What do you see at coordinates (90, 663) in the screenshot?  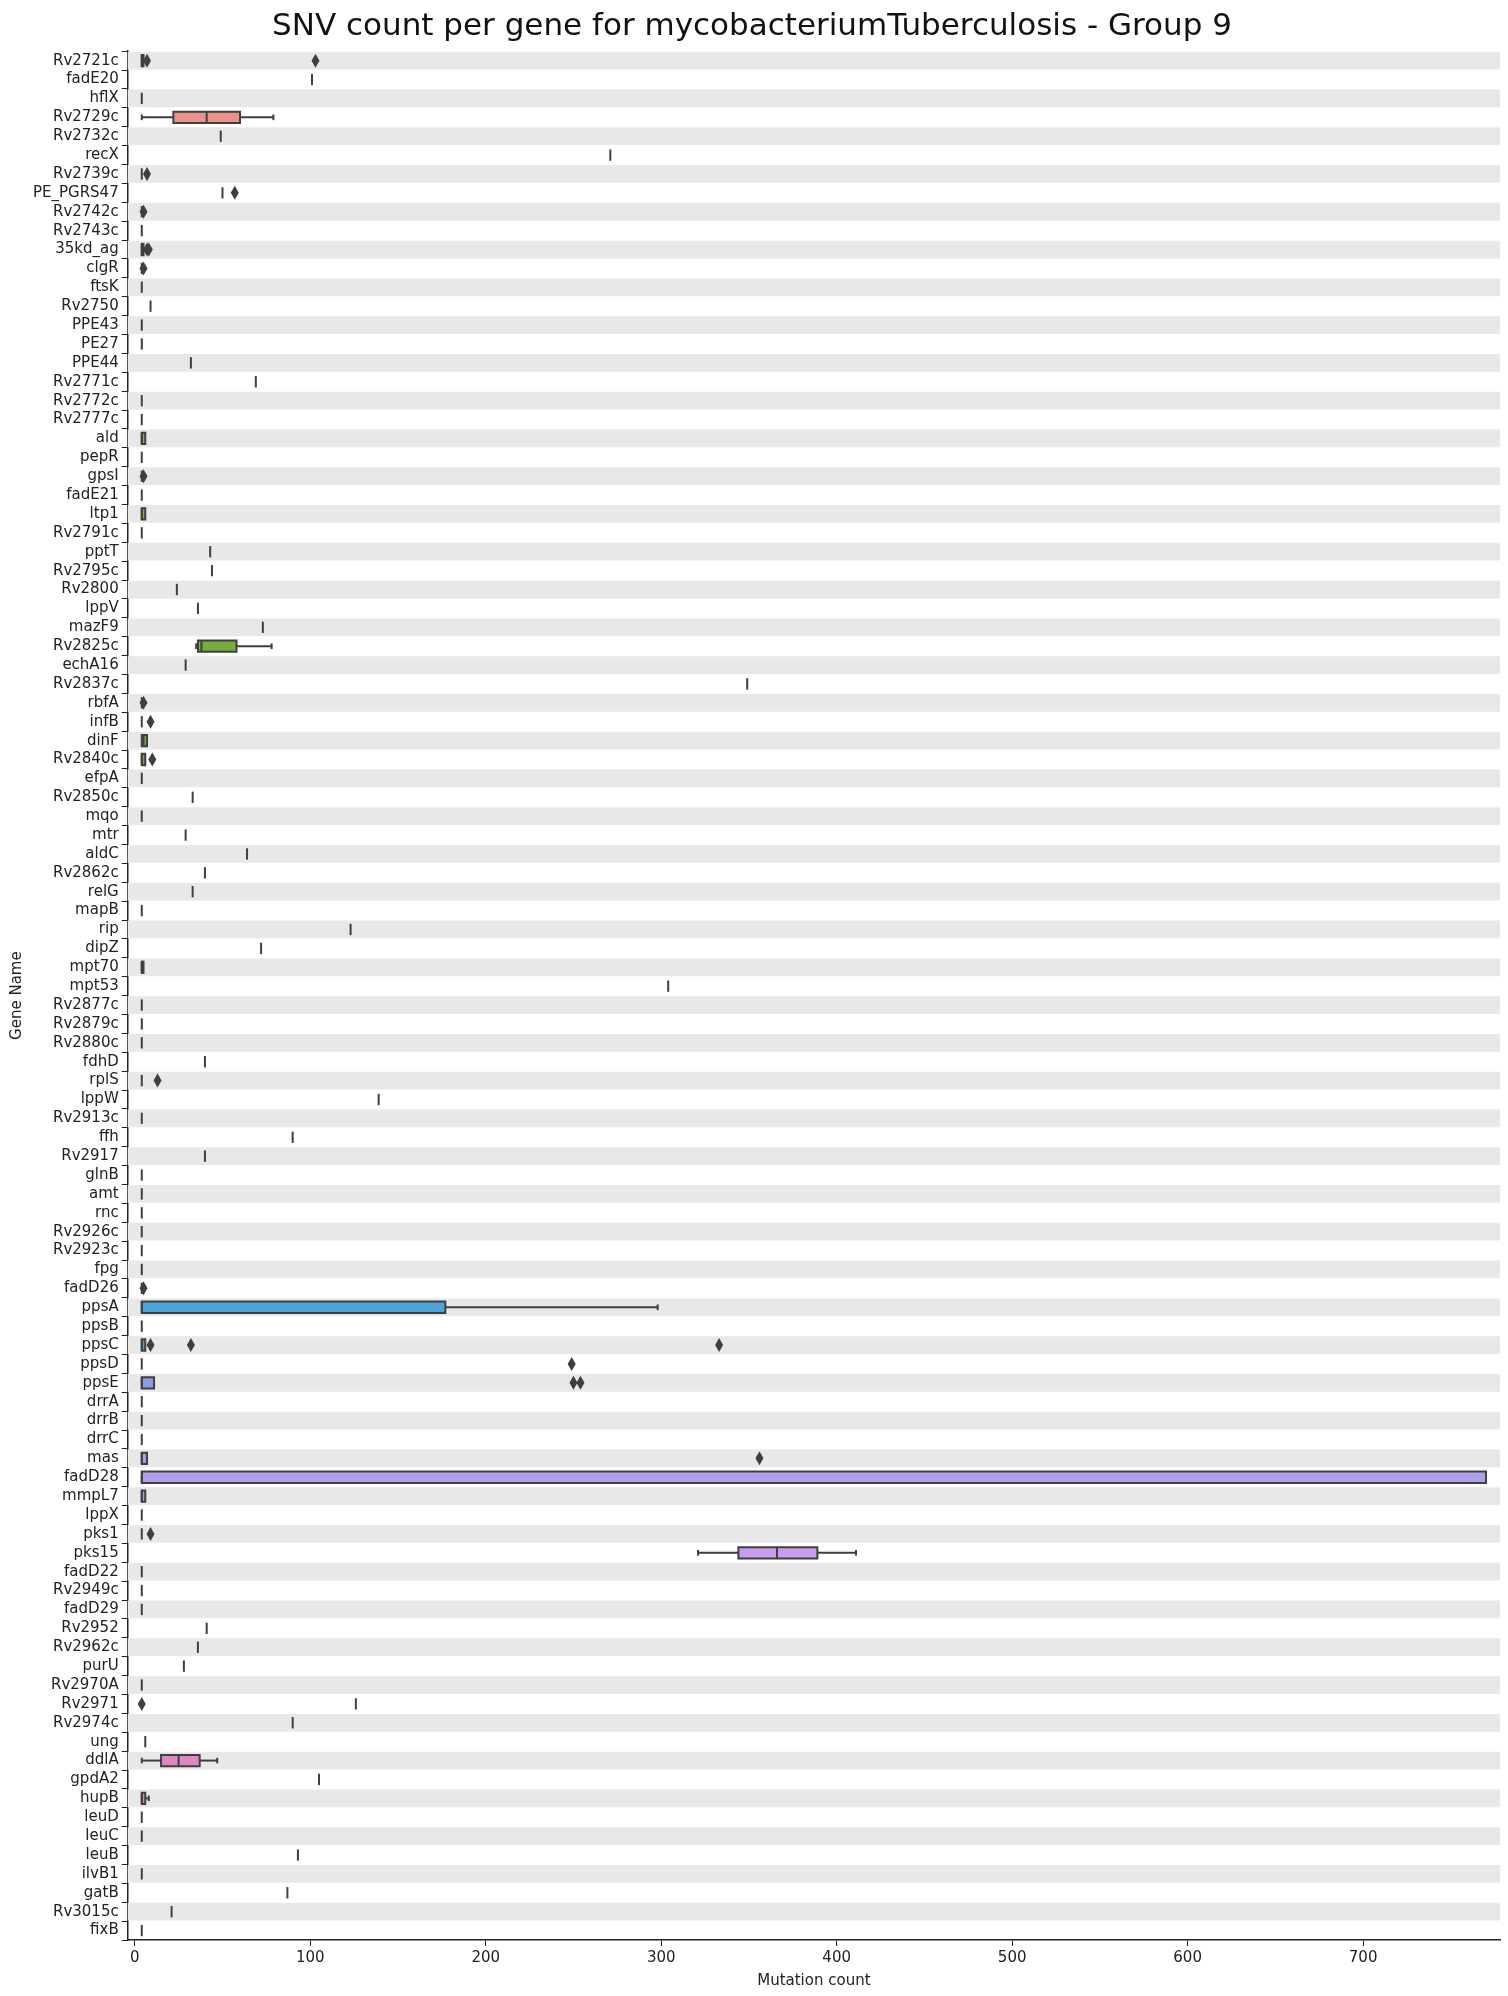 I see `y-tick-label: echA16` at bounding box center [90, 663].